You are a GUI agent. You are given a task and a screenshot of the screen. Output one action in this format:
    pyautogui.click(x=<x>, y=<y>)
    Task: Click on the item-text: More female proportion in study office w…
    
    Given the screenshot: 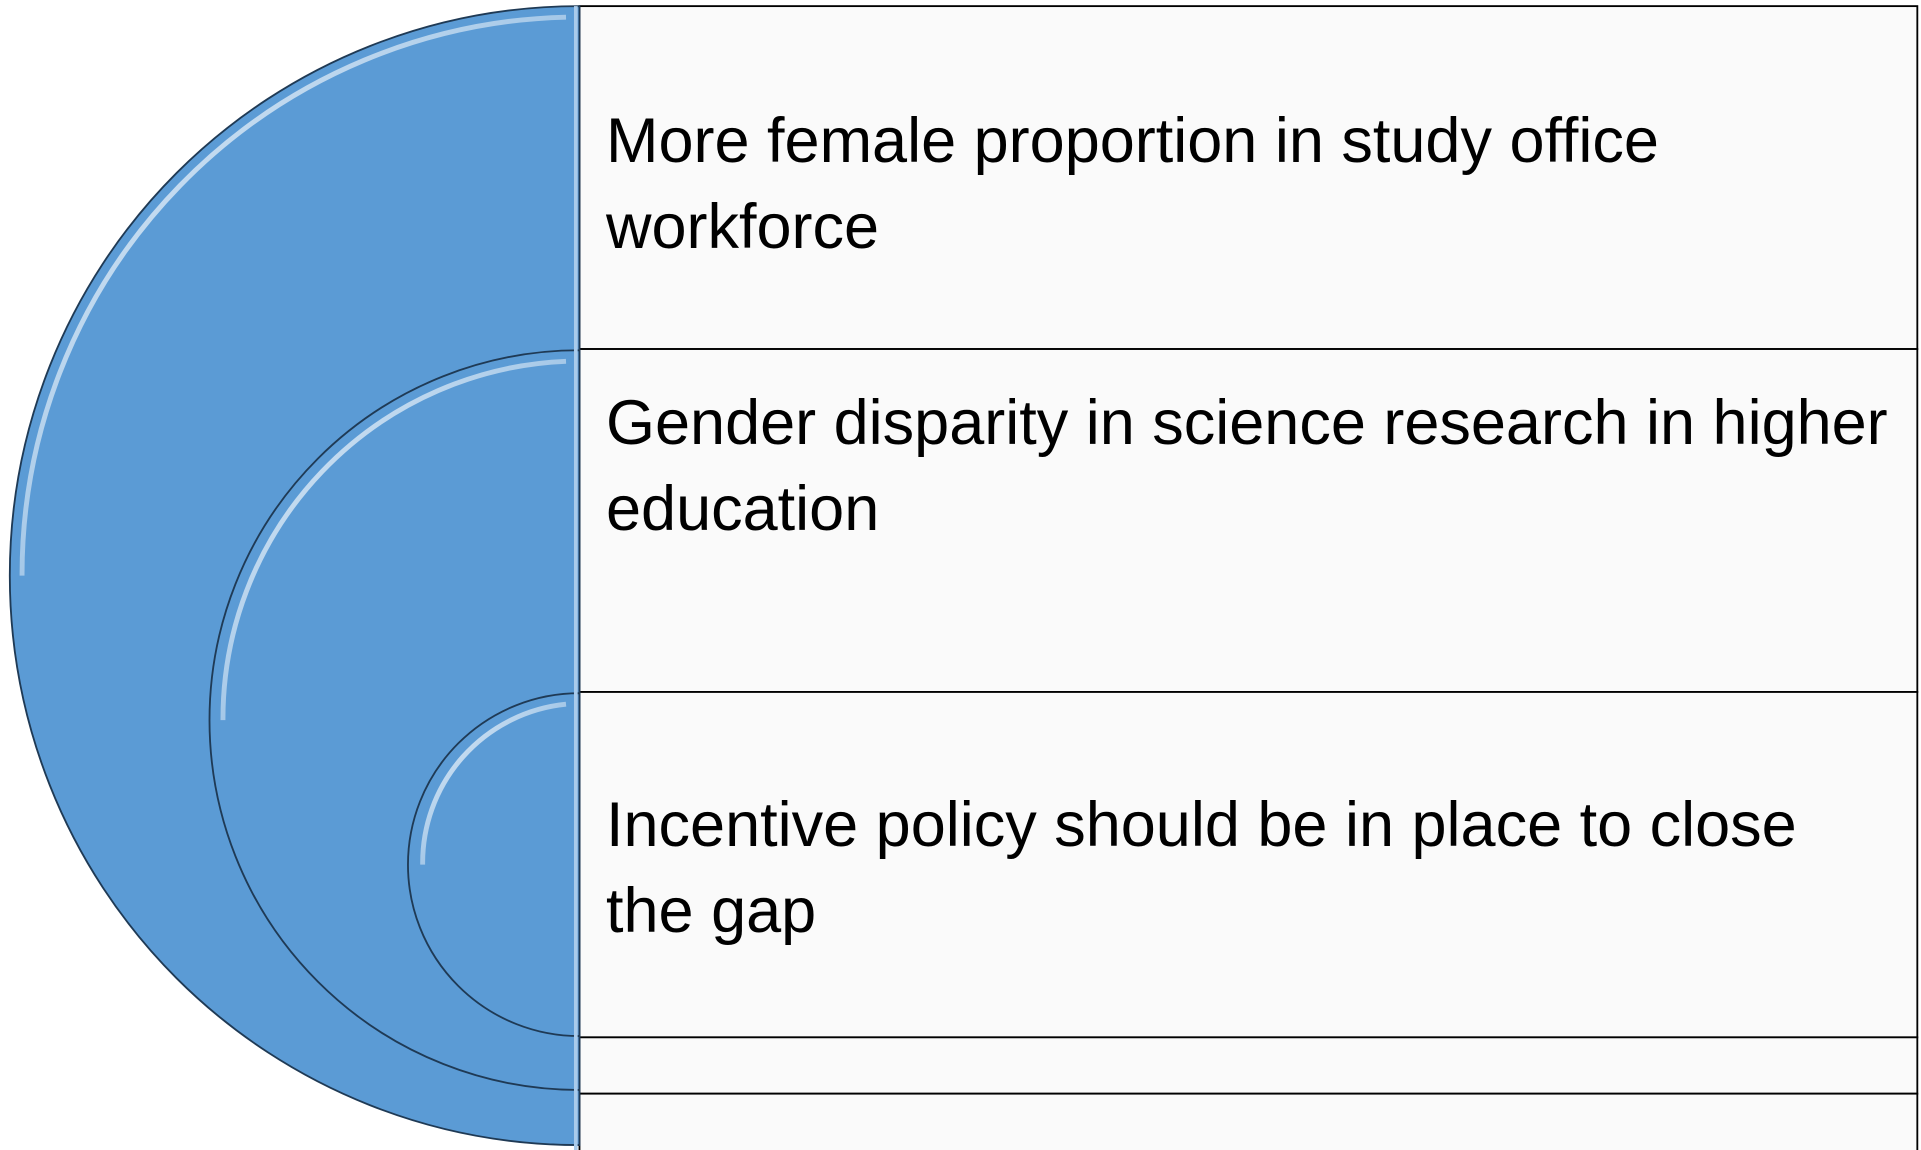 What is the action you would take?
    pyautogui.click(x=1132, y=184)
    